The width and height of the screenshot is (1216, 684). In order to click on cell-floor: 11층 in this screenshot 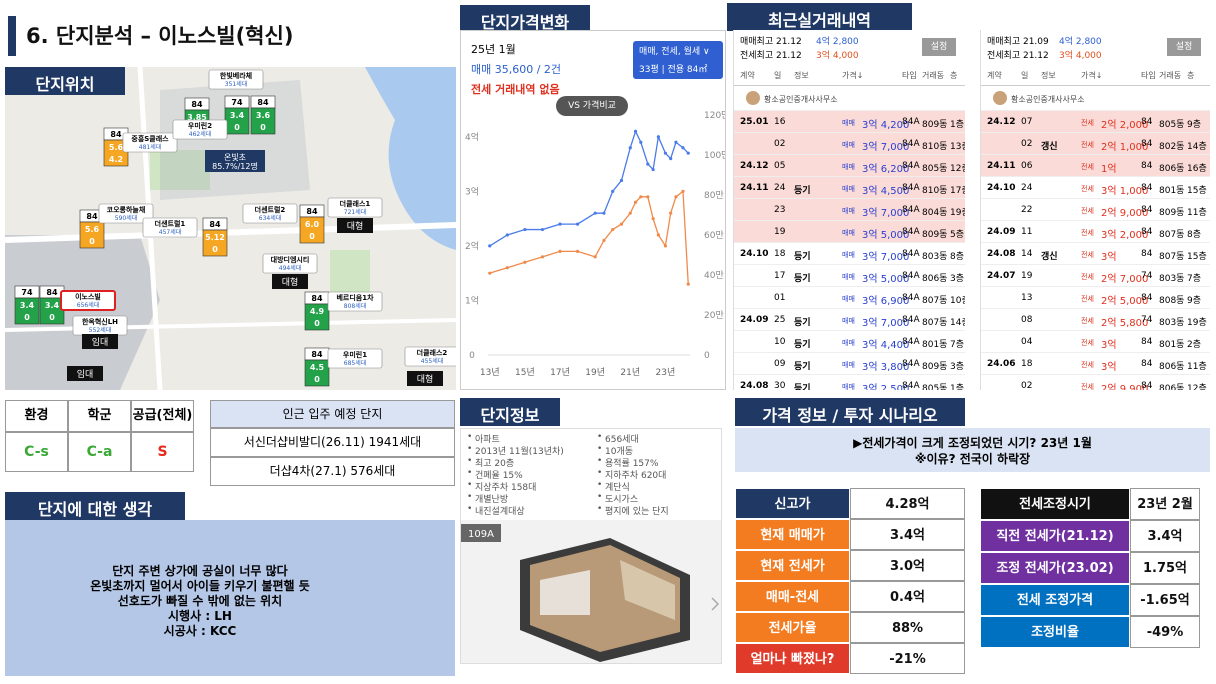, I will do `click(1197, 367)`.